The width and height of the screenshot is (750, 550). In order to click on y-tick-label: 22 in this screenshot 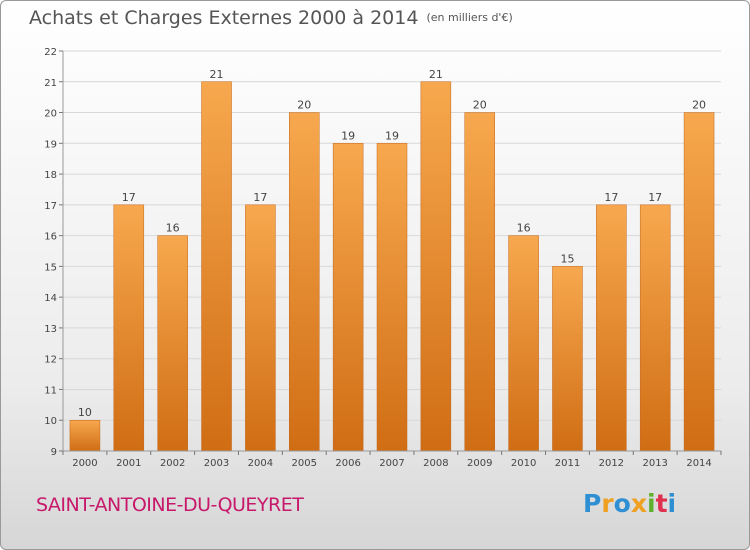, I will do `click(50, 52)`.